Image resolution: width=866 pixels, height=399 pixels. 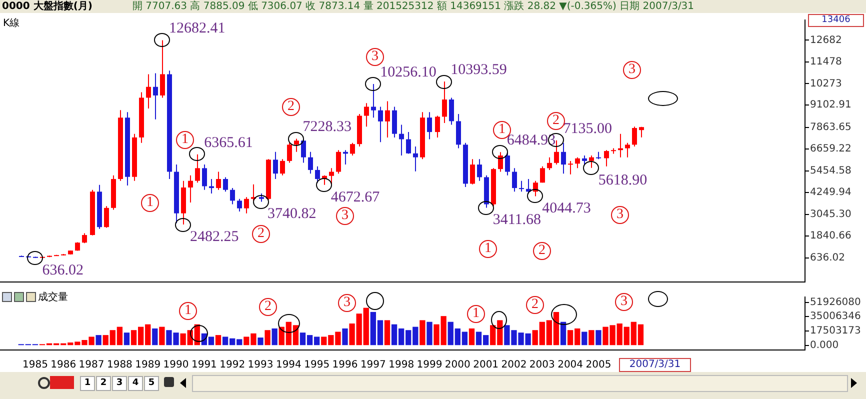 I want to click on y-tick-label: 35006346, so click(x=835, y=316).